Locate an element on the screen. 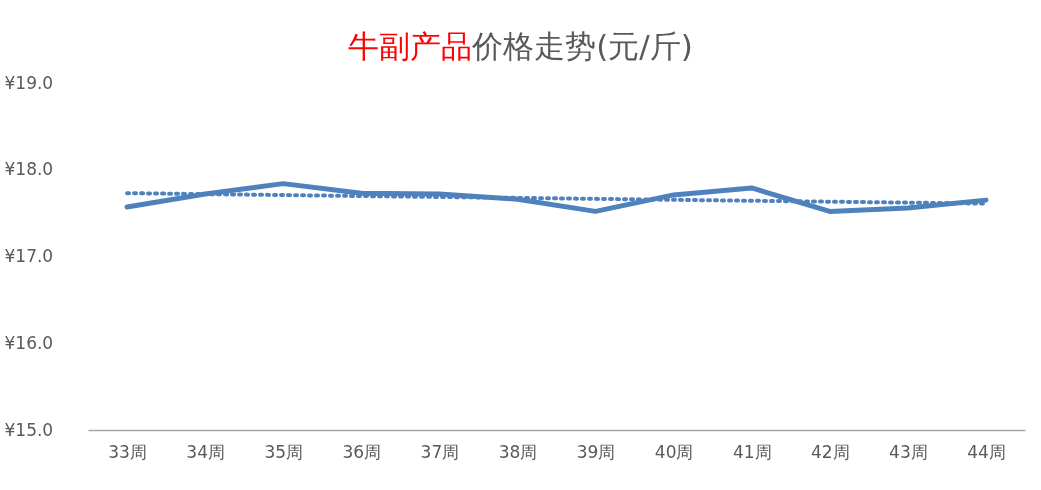 The height and width of the screenshot is (490, 1041). x-tick-label: 37周 is located at coordinates (440, 451).